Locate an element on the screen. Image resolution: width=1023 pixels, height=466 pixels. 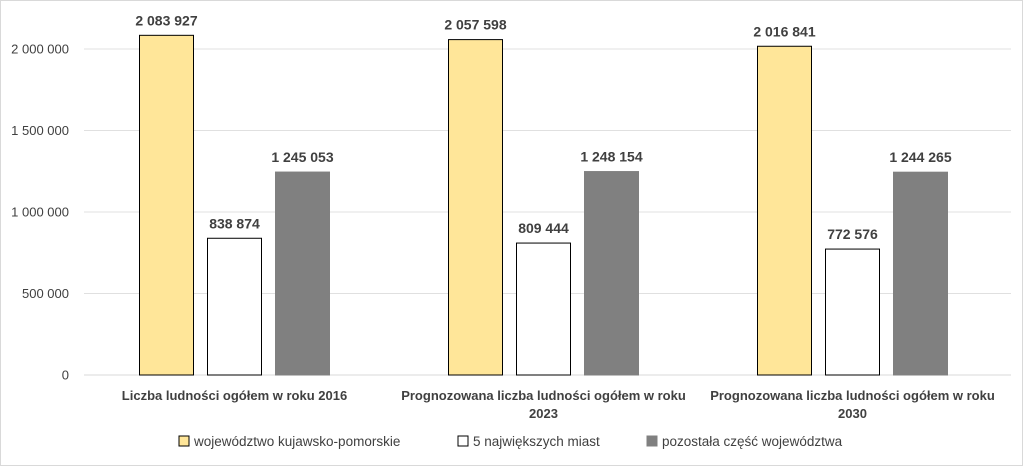
x-category-label-0-0: Liczba ludności ogółem w roku 2016 is located at coordinates (234, 395).